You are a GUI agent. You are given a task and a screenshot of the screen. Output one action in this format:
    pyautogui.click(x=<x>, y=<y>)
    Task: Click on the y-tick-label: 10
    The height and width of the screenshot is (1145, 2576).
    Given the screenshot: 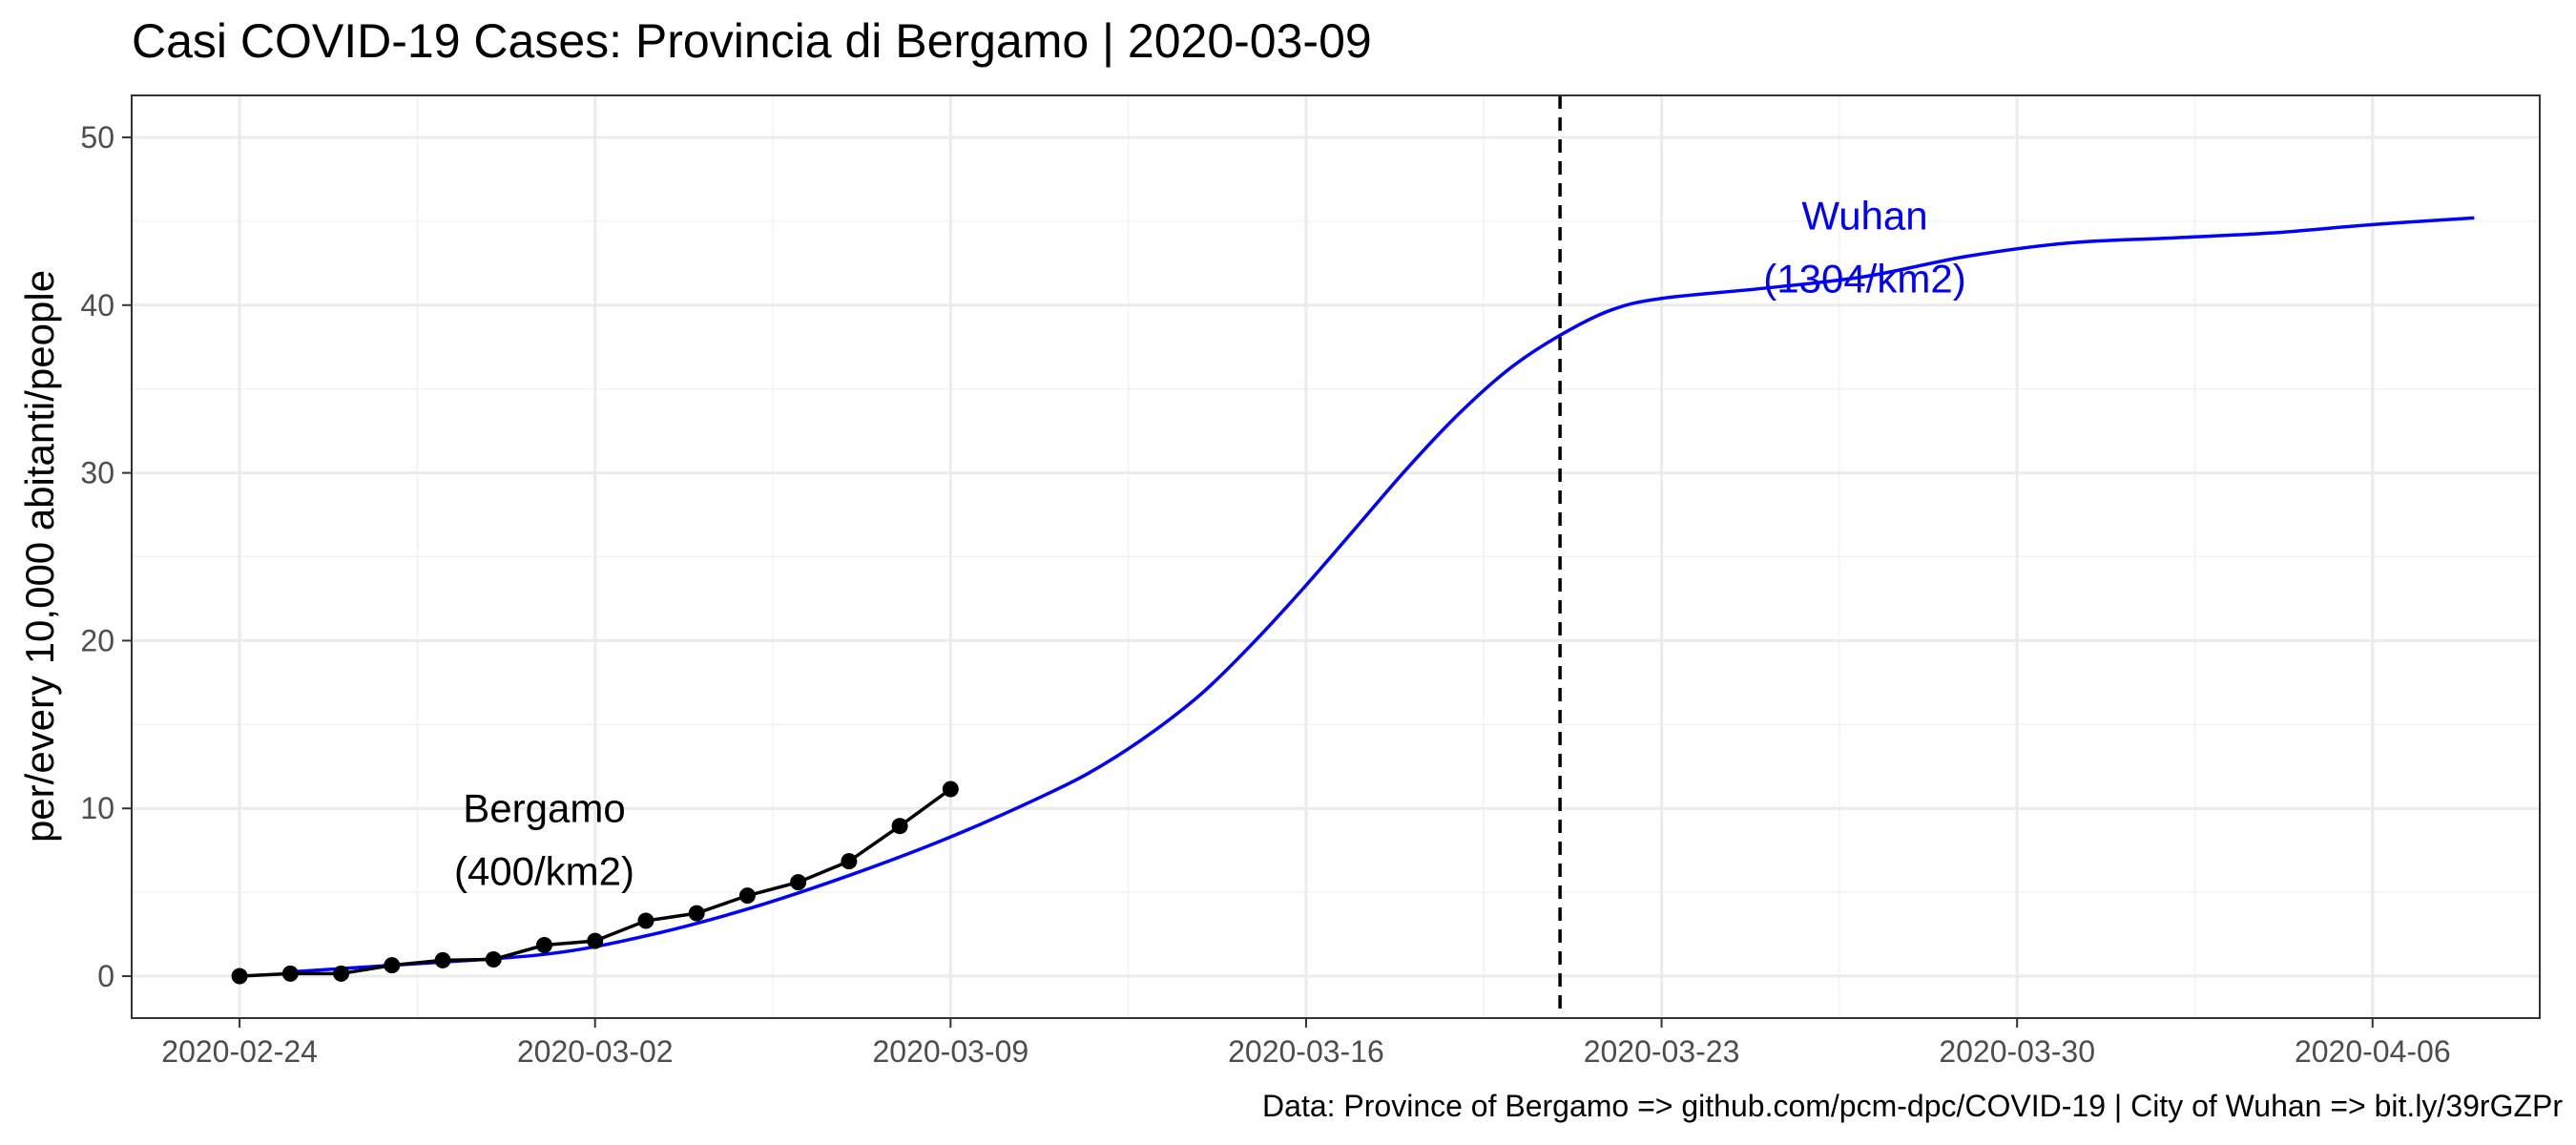 What is the action you would take?
    pyautogui.click(x=97, y=808)
    